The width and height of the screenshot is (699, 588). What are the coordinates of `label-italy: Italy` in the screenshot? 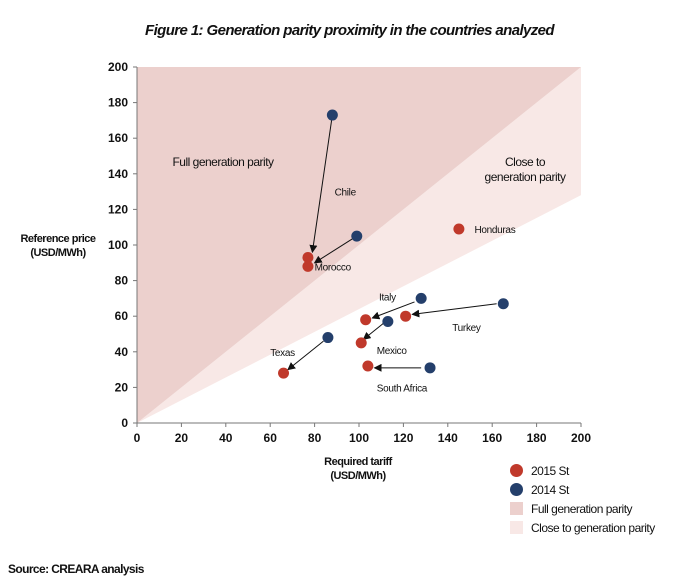 It's located at (387, 298).